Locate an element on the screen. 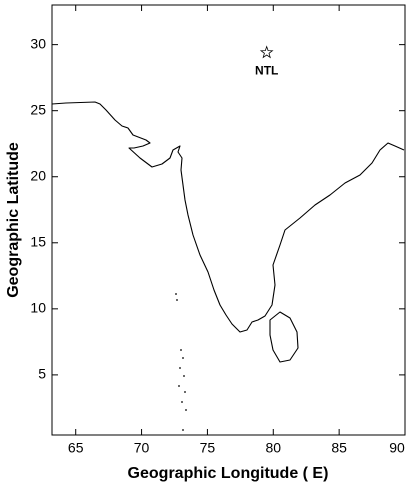 The image size is (414, 486). islands is located at coordinates (181, 362).